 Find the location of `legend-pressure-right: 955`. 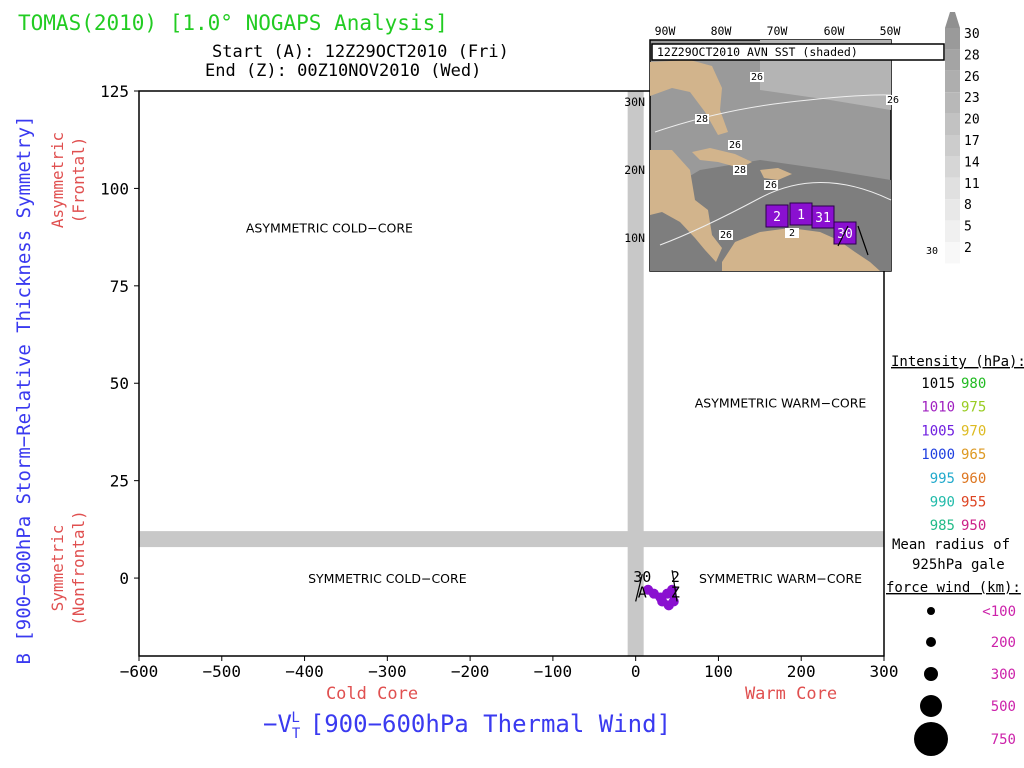

legend-pressure-right: 955 is located at coordinates (973, 503).